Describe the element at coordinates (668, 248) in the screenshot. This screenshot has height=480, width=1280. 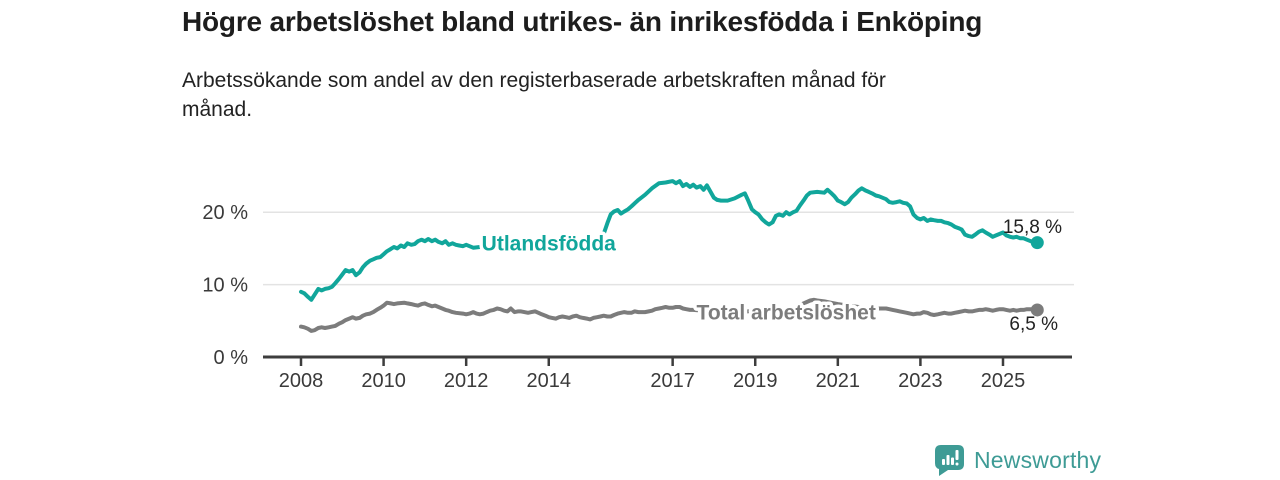
I see `gridlines` at that location.